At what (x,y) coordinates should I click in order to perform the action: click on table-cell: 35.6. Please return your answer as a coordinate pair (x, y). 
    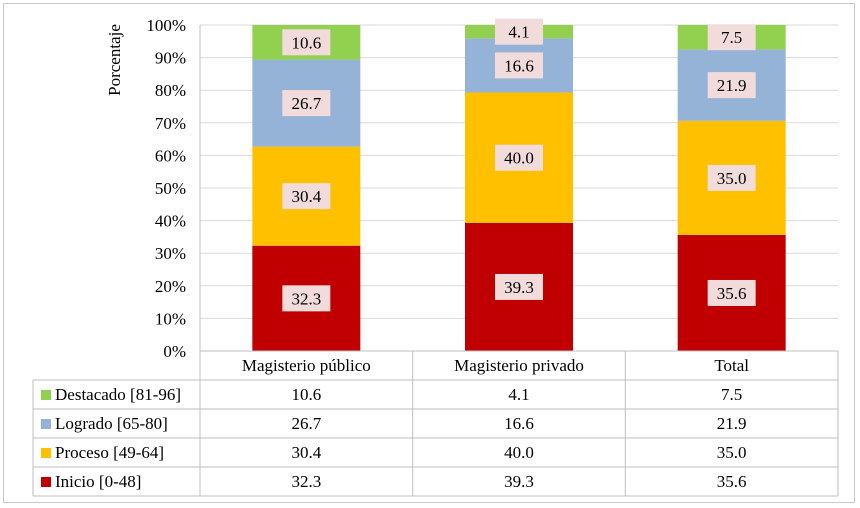
    Looking at the image, I should click on (732, 481).